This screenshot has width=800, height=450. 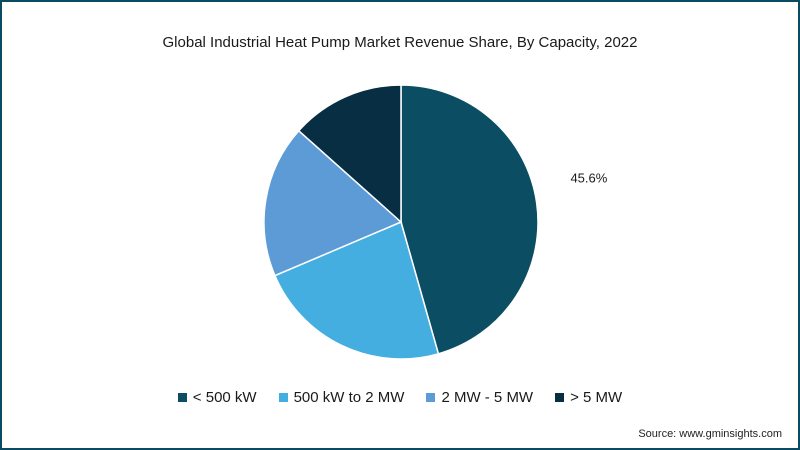 I want to click on source-note: Source: www.gminsights.com, so click(x=710, y=434).